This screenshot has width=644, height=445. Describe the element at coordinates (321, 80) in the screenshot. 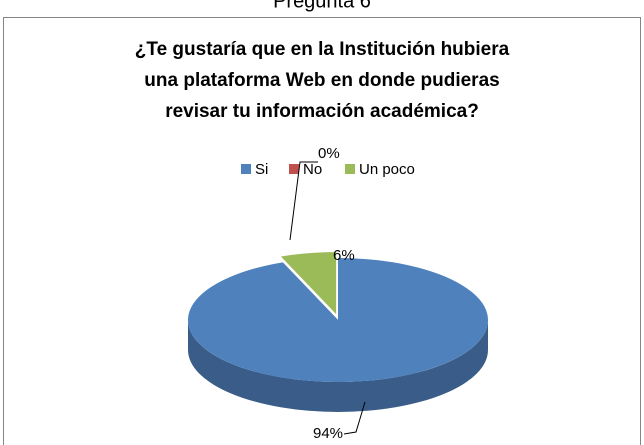

I see `chart-title: una plataforma Web en donde pudieras` at that location.